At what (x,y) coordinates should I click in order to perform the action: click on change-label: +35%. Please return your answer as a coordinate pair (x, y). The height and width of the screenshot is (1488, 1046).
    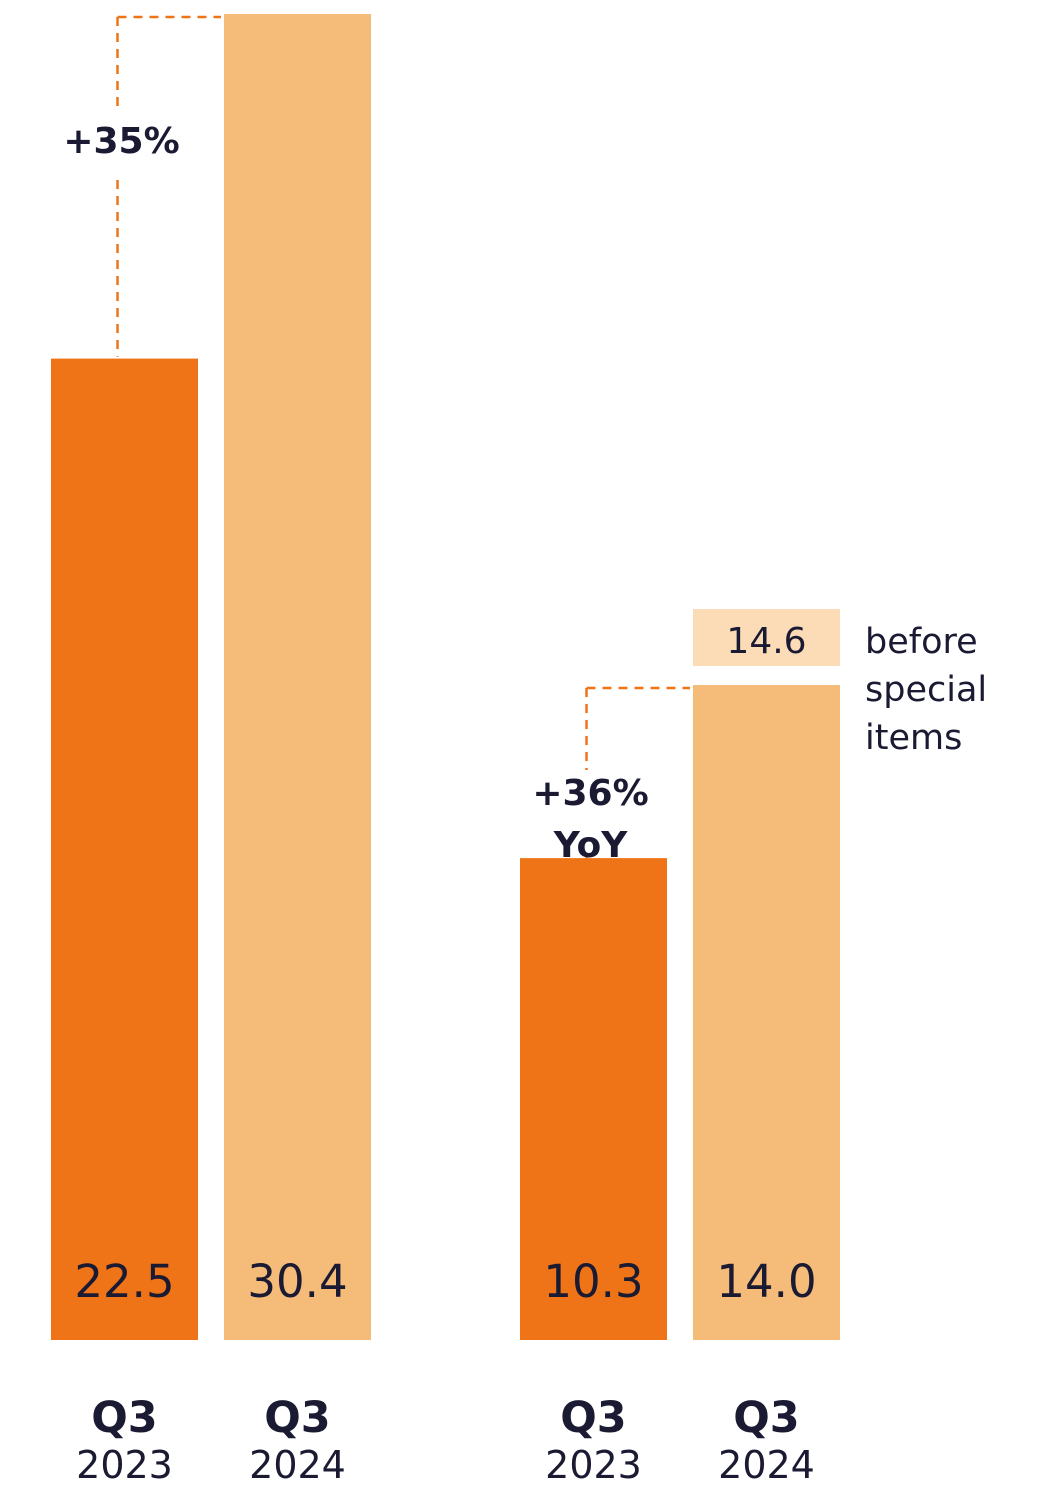
    Looking at the image, I should click on (121, 141).